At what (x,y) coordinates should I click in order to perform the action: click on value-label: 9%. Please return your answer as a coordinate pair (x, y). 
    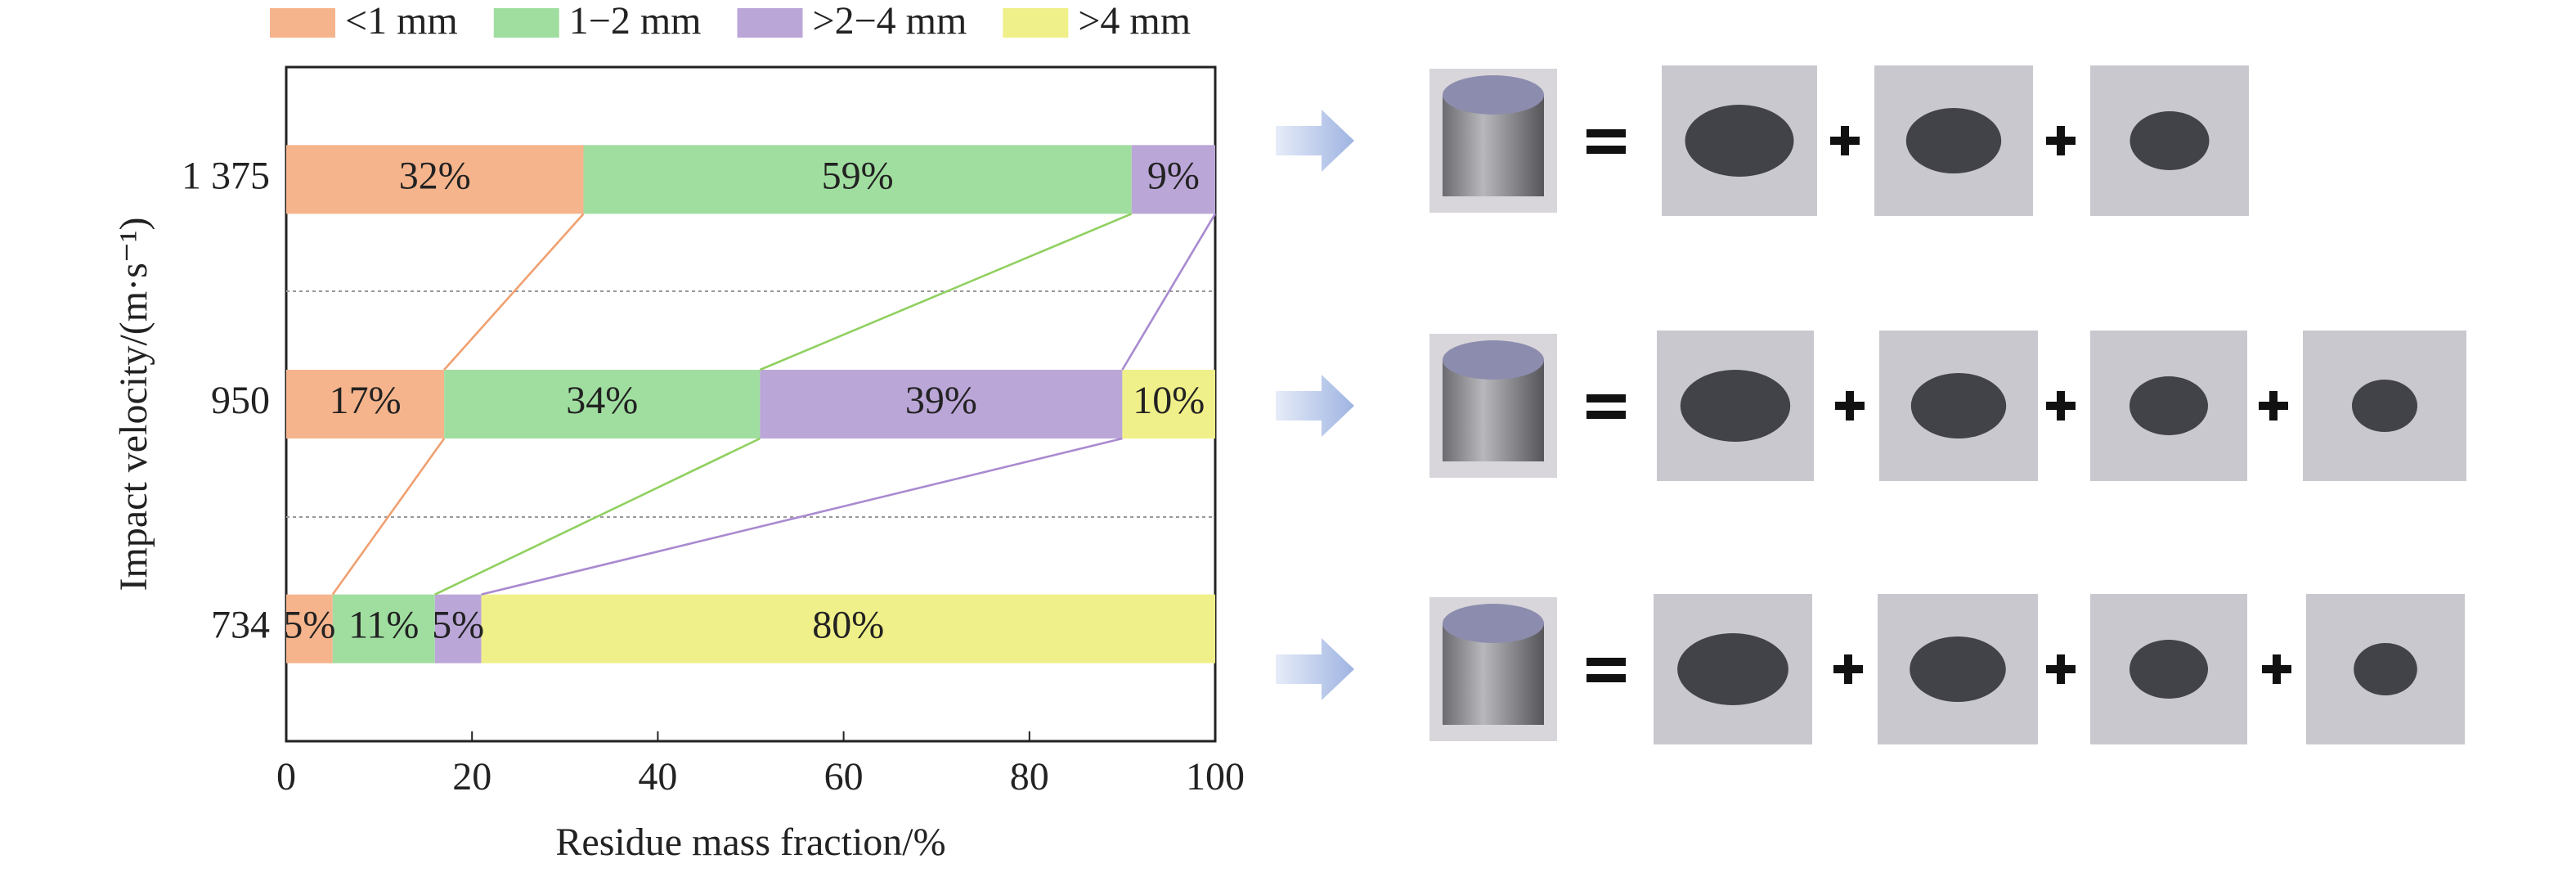
    Looking at the image, I should click on (1173, 176).